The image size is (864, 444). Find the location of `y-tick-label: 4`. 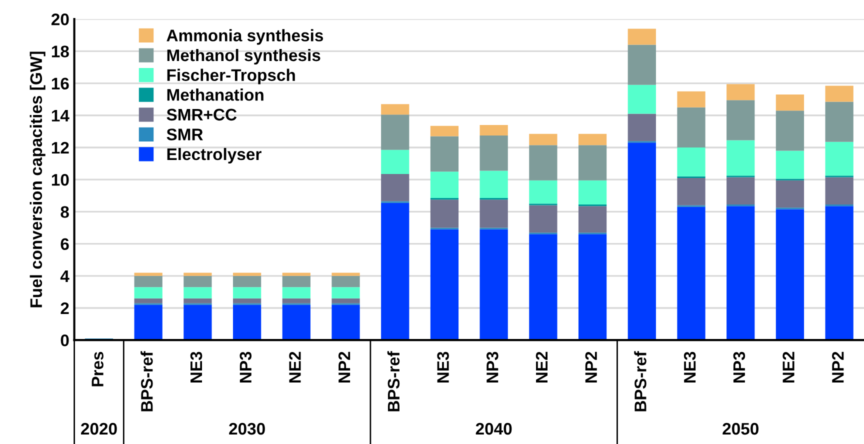

y-tick-label: 4 is located at coordinates (65, 276).